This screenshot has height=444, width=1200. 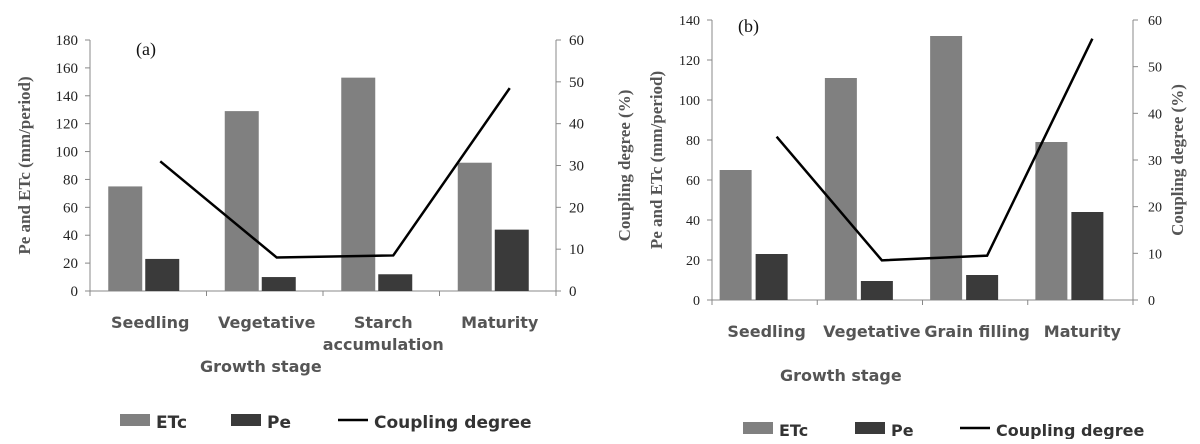 What do you see at coordinates (383, 344) in the screenshot?
I see `x-category-label: accumulation` at bounding box center [383, 344].